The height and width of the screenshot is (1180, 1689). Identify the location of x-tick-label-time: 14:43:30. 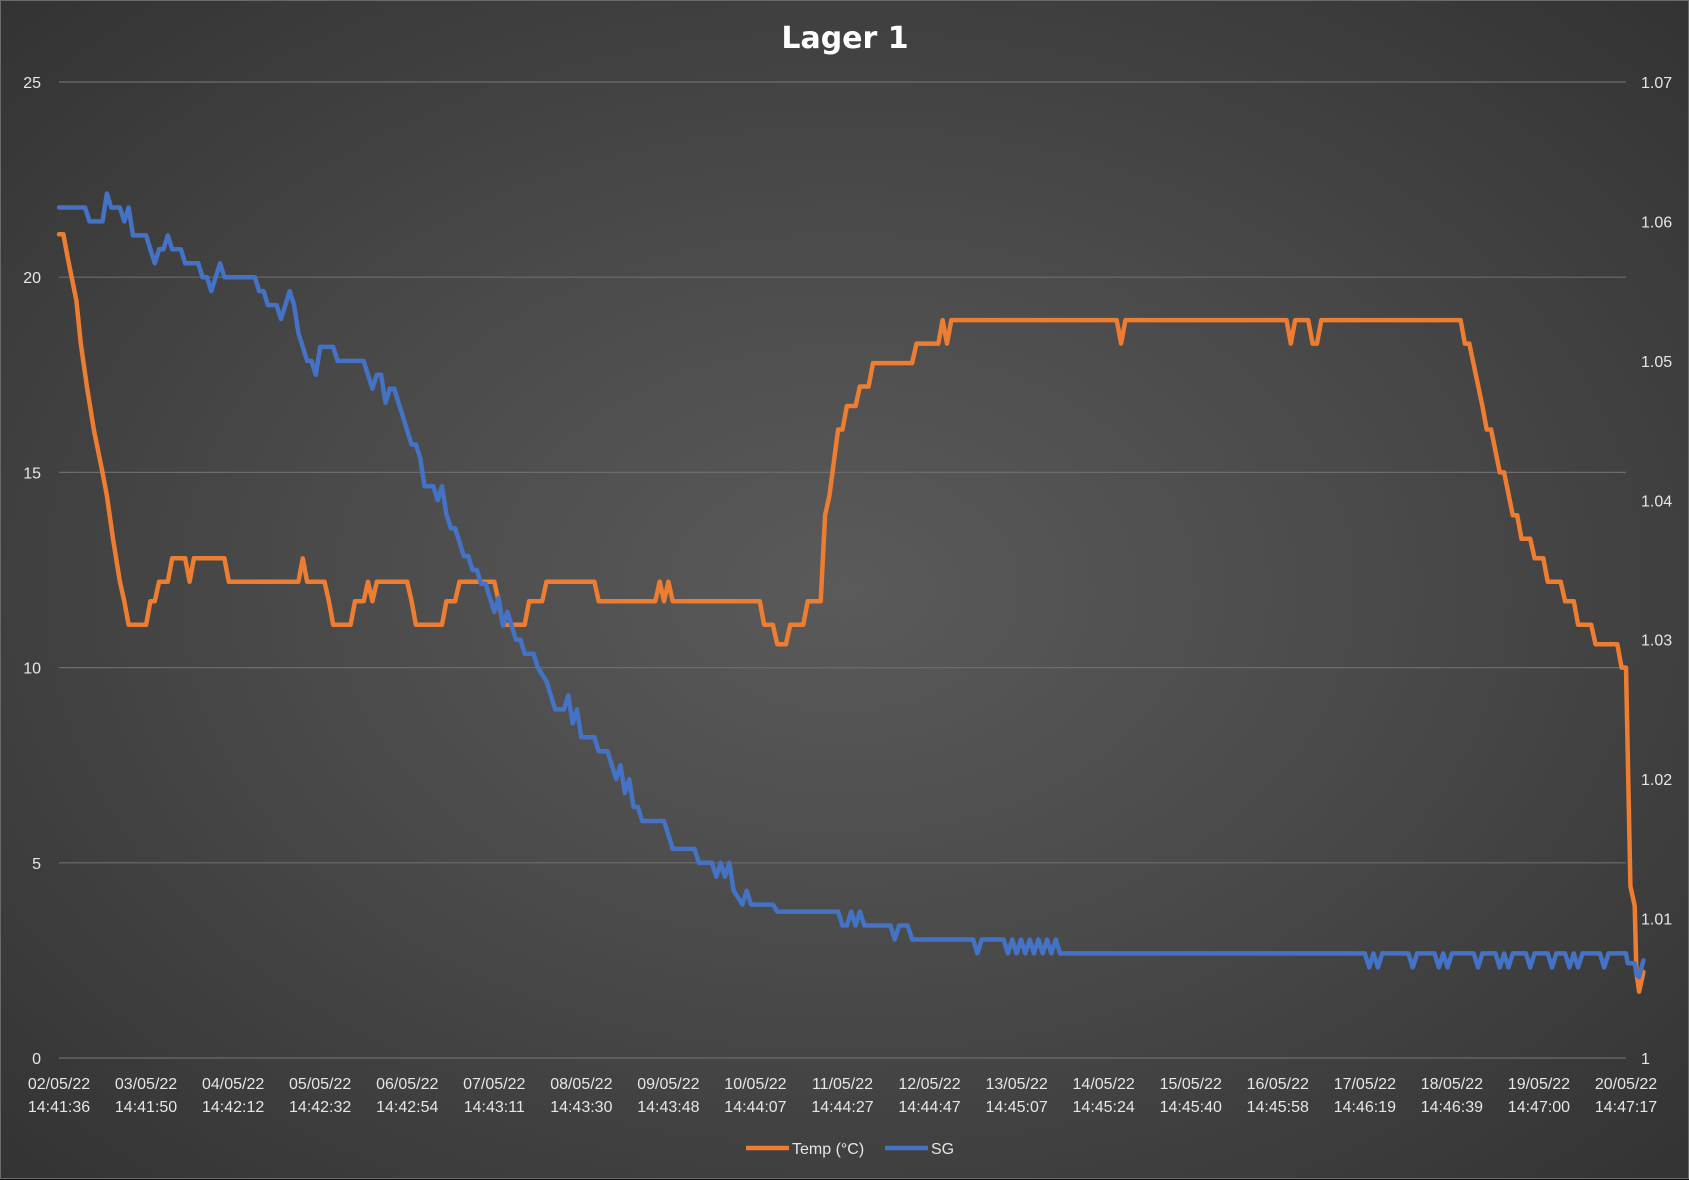
(581, 1107).